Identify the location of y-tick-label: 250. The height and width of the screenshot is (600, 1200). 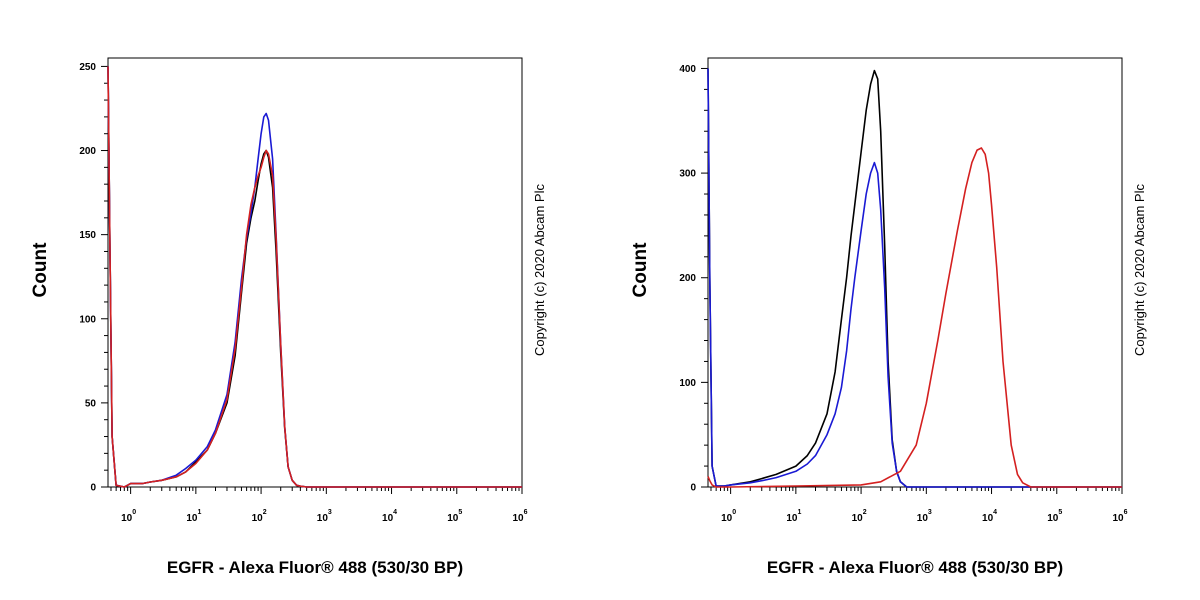
(87, 67).